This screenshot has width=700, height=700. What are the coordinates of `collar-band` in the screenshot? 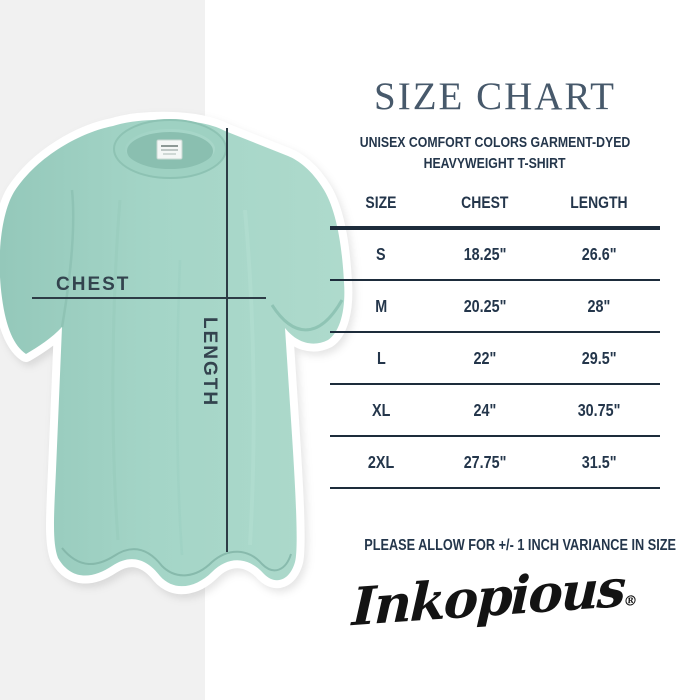 It's located at (170, 149).